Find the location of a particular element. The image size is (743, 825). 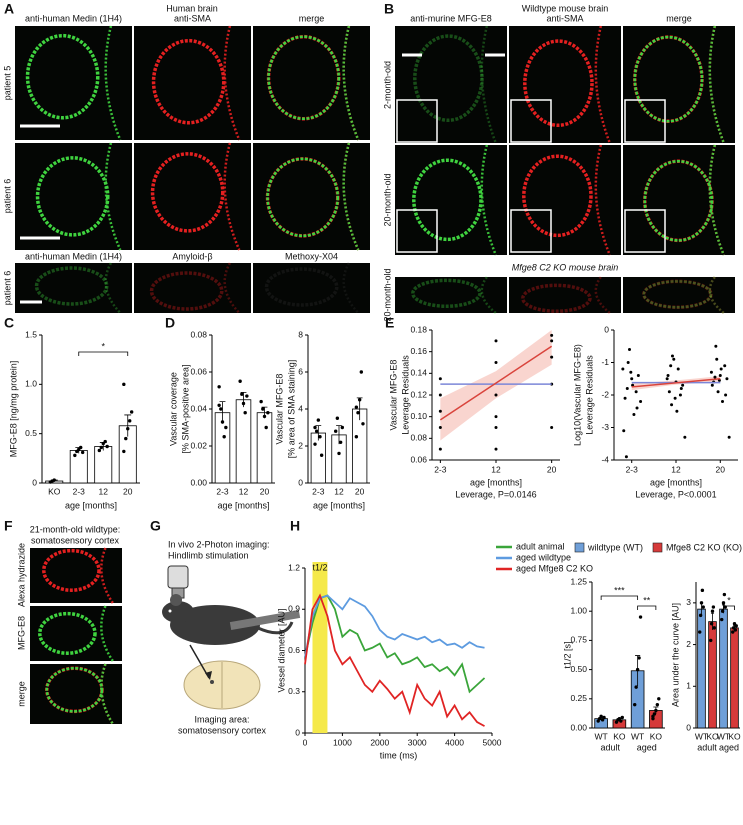

y-tick-label: 1.00 is located at coordinates (578, 610).